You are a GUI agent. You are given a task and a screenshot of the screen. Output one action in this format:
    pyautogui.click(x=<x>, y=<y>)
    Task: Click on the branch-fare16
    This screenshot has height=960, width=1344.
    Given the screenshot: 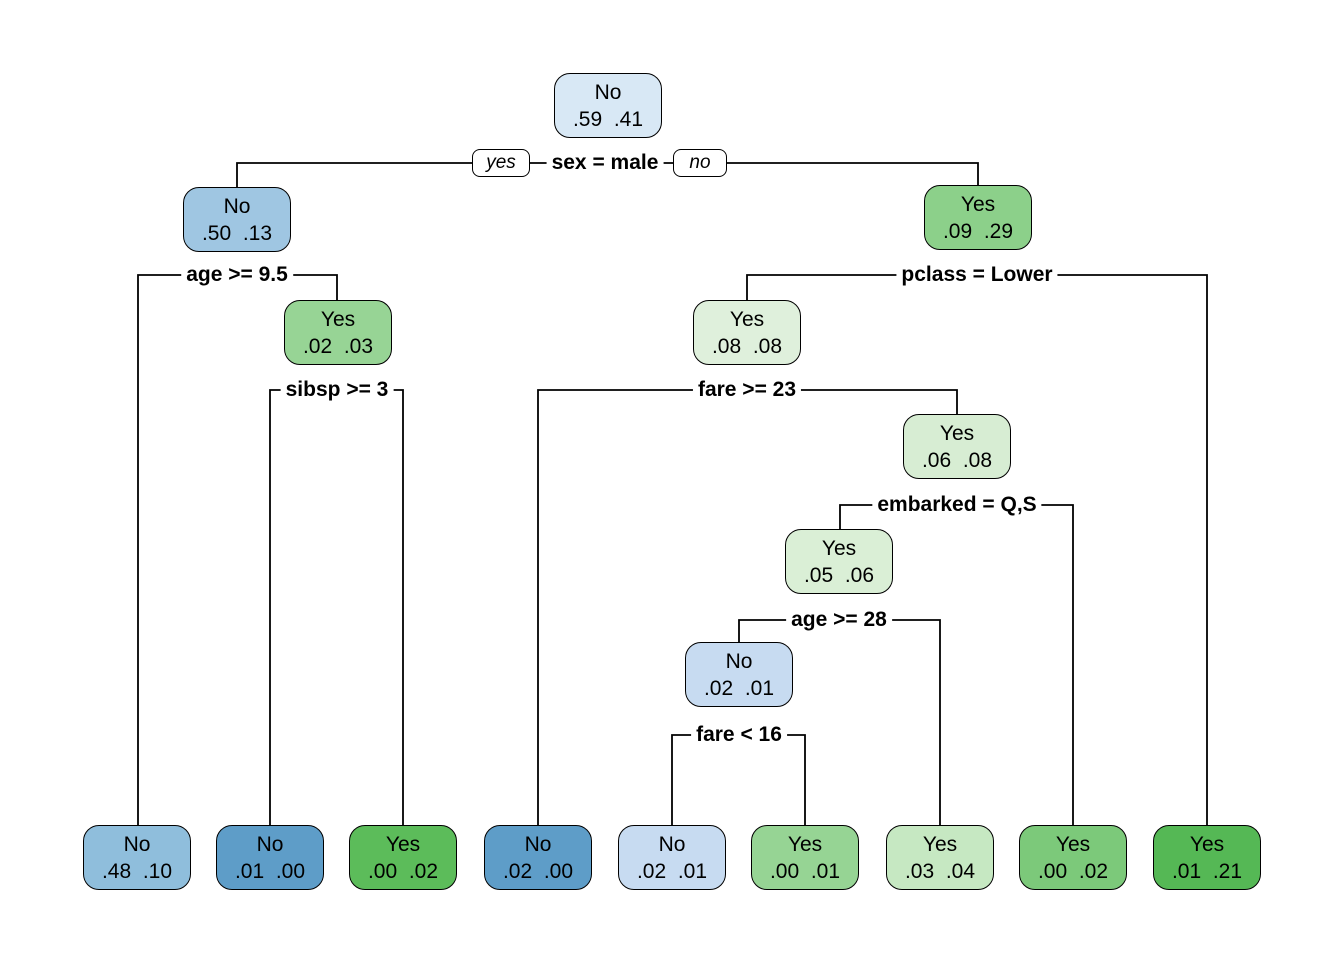 What is the action you would take?
    pyautogui.click(x=738, y=779)
    